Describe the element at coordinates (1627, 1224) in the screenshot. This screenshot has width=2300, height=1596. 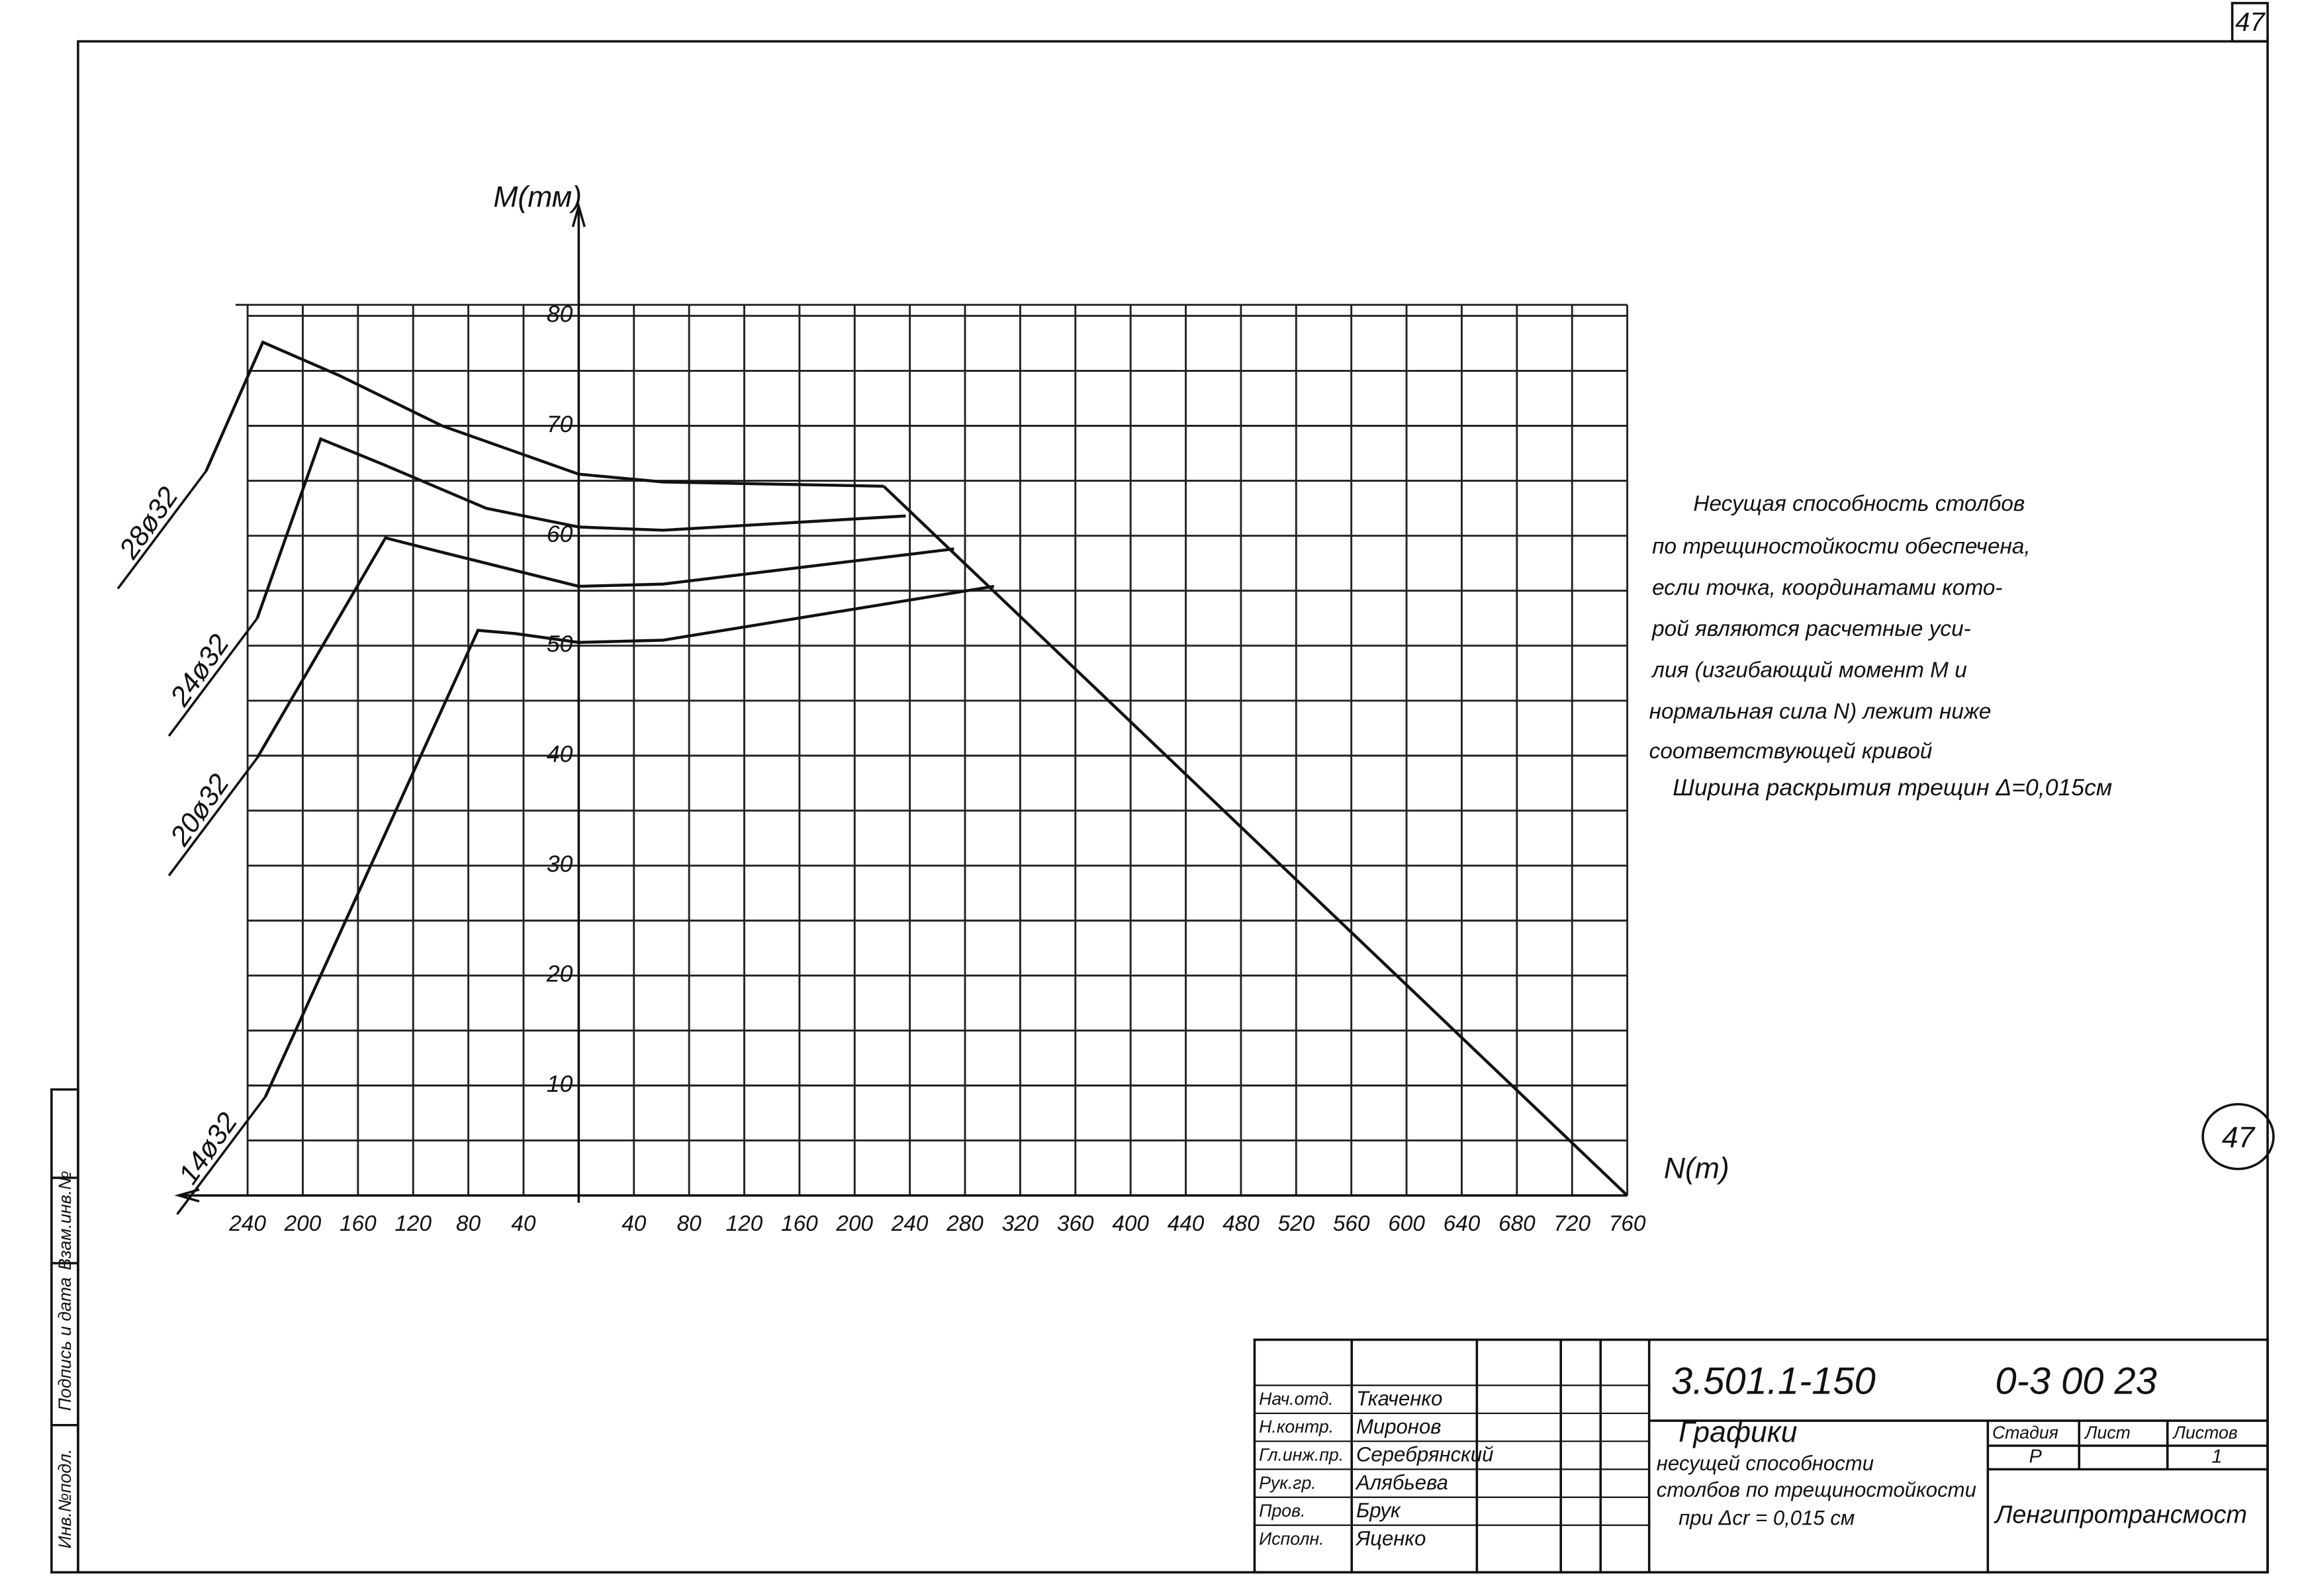
I see `x-tick-label: 760` at that location.